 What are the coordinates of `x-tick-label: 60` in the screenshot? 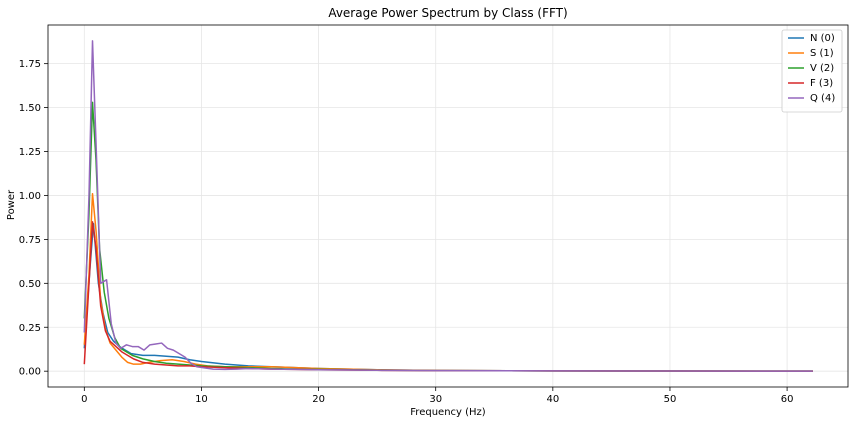 It's located at (787, 399).